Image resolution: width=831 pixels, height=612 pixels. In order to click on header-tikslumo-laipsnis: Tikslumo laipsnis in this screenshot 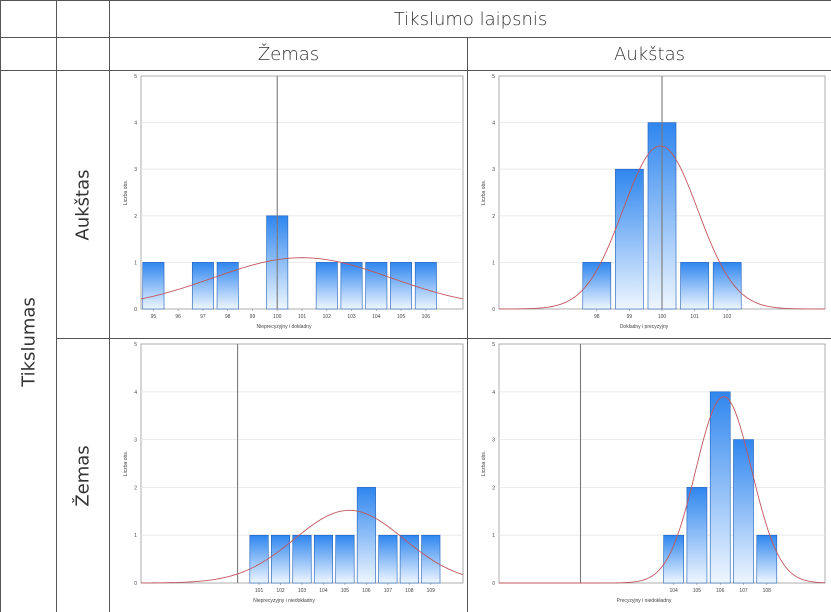, I will do `click(470, 18)`.